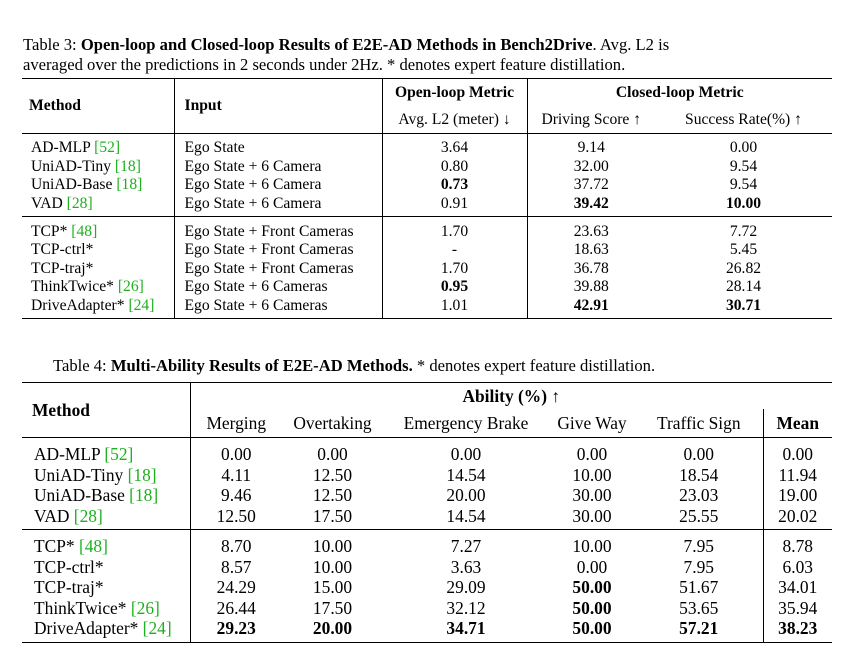  Describe the element at coordinates (98, 106) in the screenshot. I see `t3-header-method: Method` at that location.